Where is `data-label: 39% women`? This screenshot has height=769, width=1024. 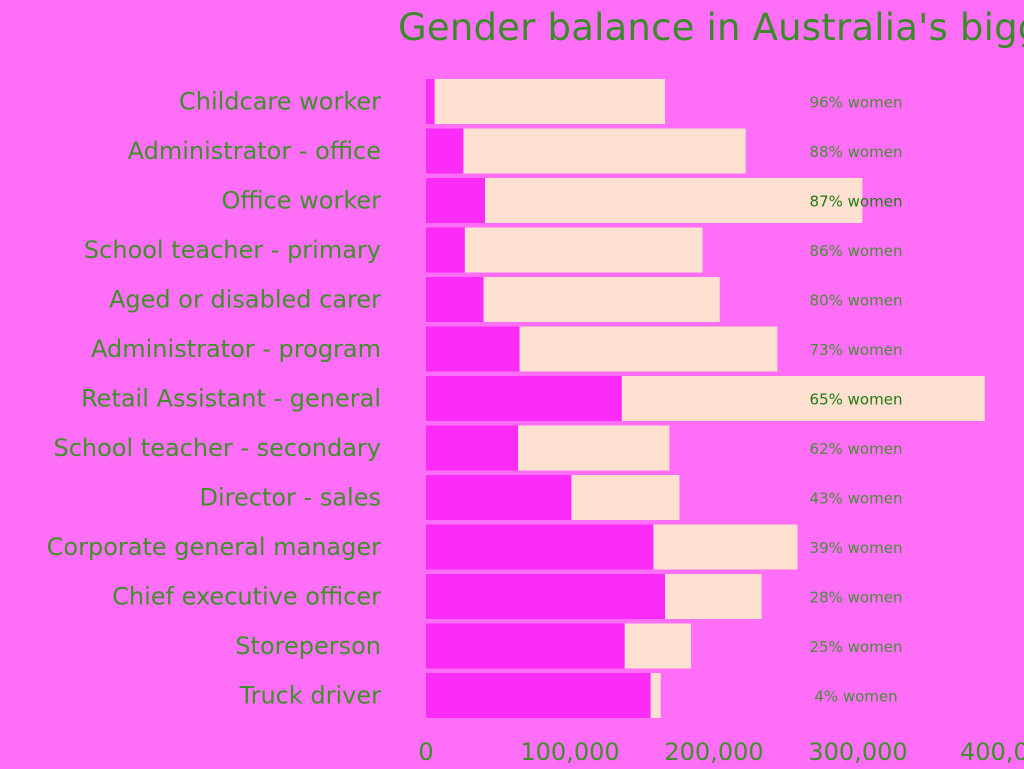 data-label: 39% women is located at coordinates (856, 548).